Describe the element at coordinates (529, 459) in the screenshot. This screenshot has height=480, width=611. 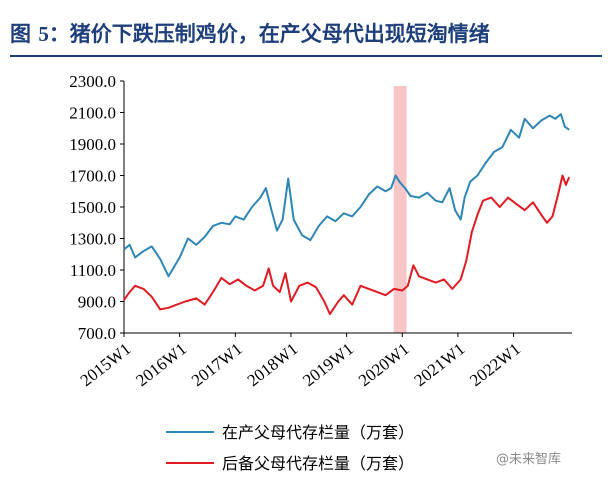
I see `watermark-text: @未来智库` at that location.